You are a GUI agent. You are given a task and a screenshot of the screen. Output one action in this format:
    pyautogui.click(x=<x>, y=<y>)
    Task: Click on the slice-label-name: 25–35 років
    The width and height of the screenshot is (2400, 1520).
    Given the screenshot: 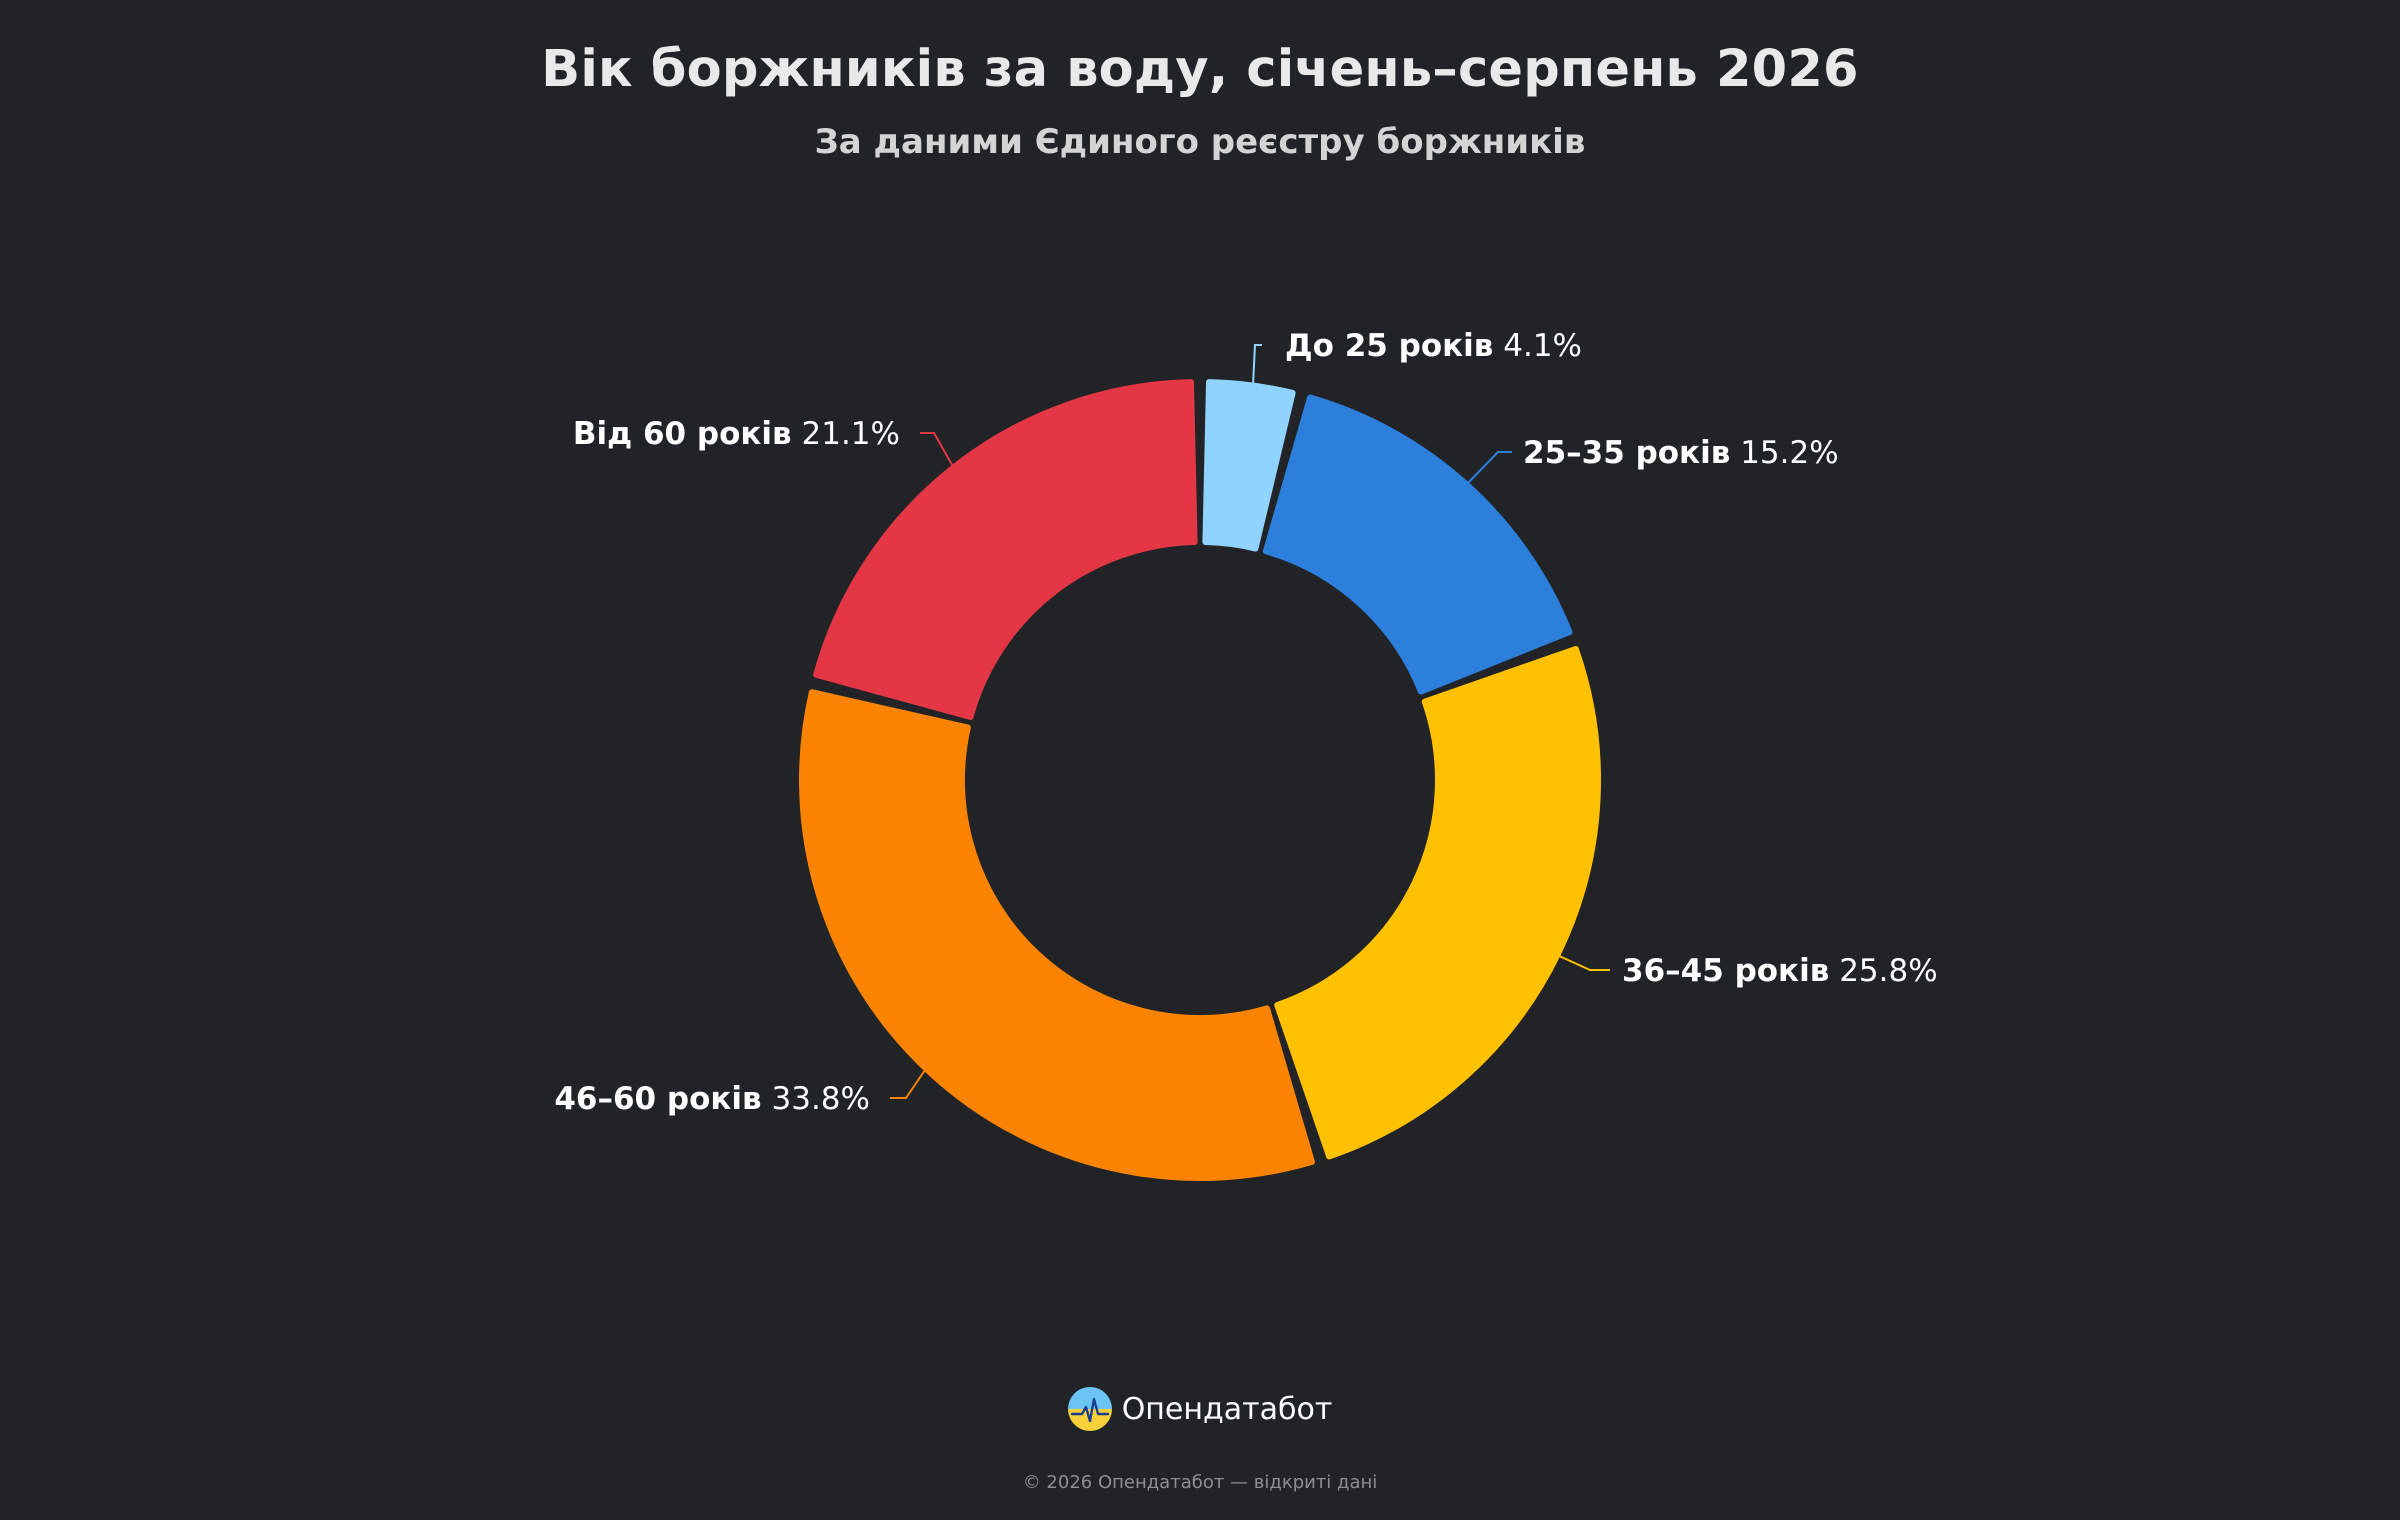 What is the action you would take?
    pyautogui.click(x=1626, y=453)
    